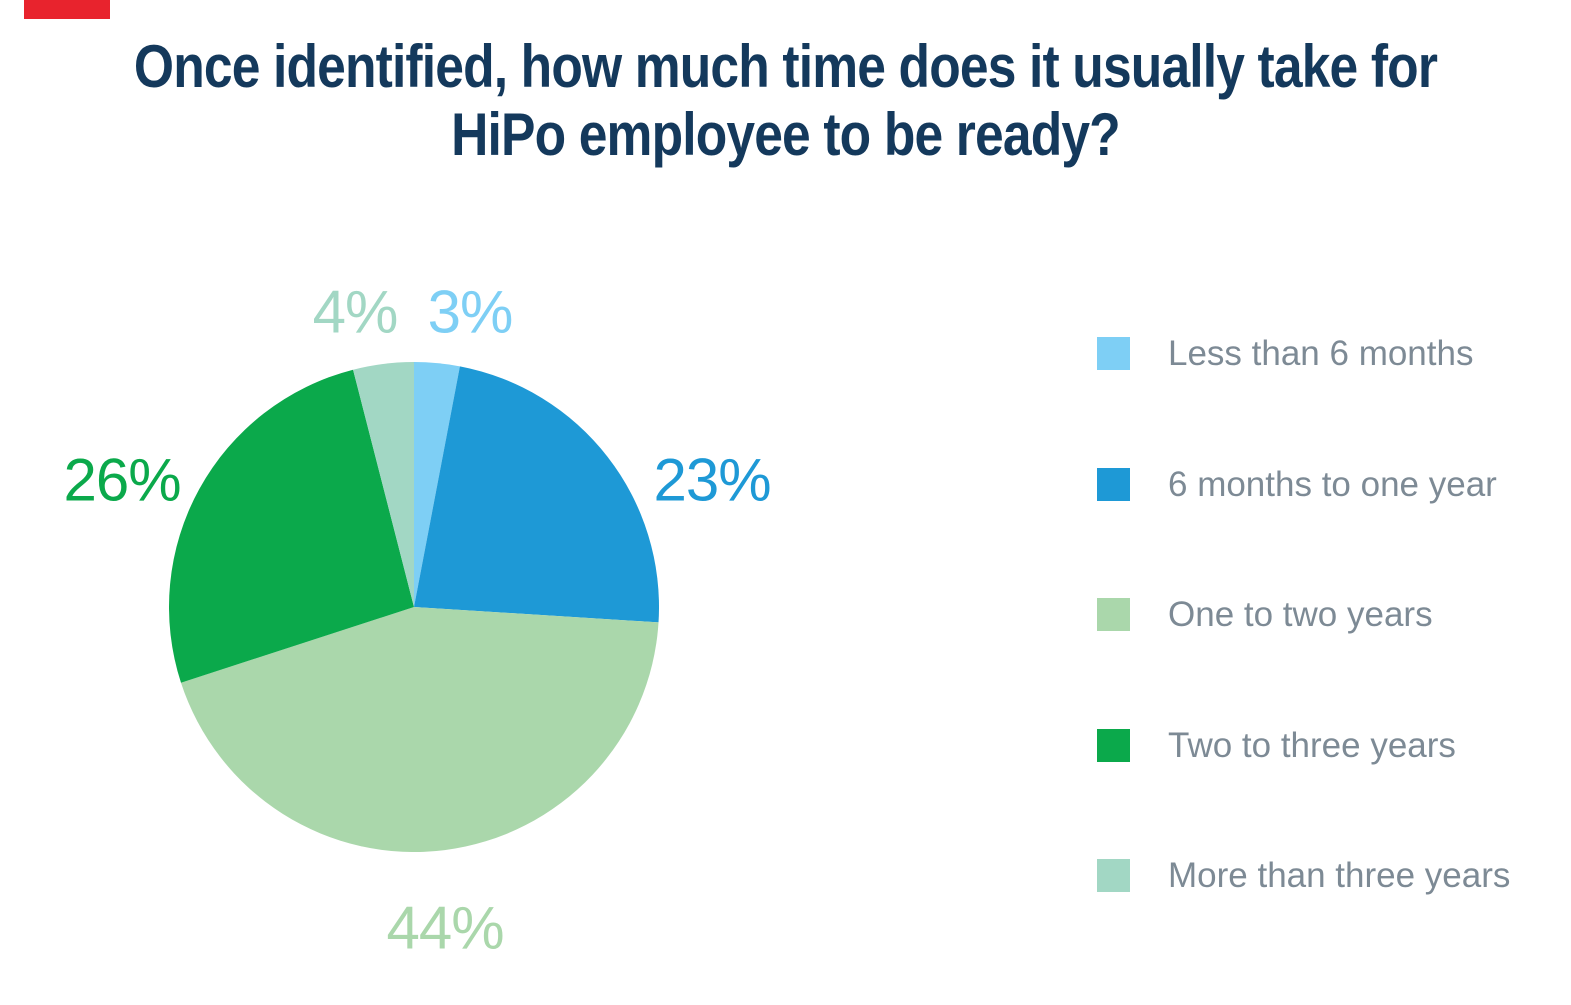 The width and height of the screenshot is (1571, 1005). I want to click on pie-slice-less-than-6-months, so click(437, 484).